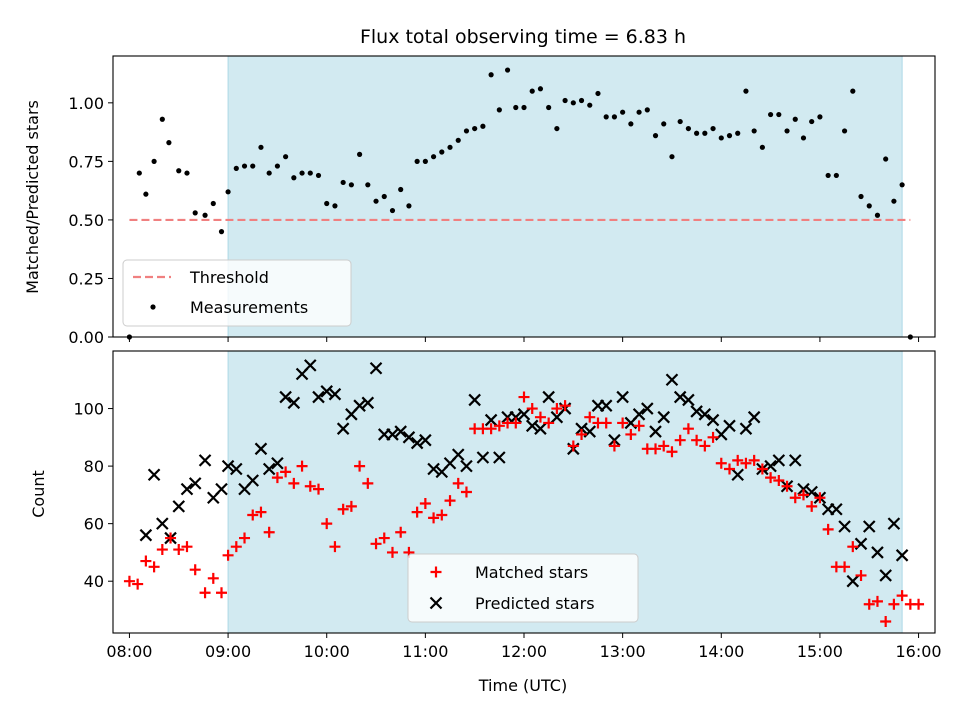  What do you see at coordinates (237, 293) in the screenshot?
I see `legend-box` at bounding box center [237, 293].